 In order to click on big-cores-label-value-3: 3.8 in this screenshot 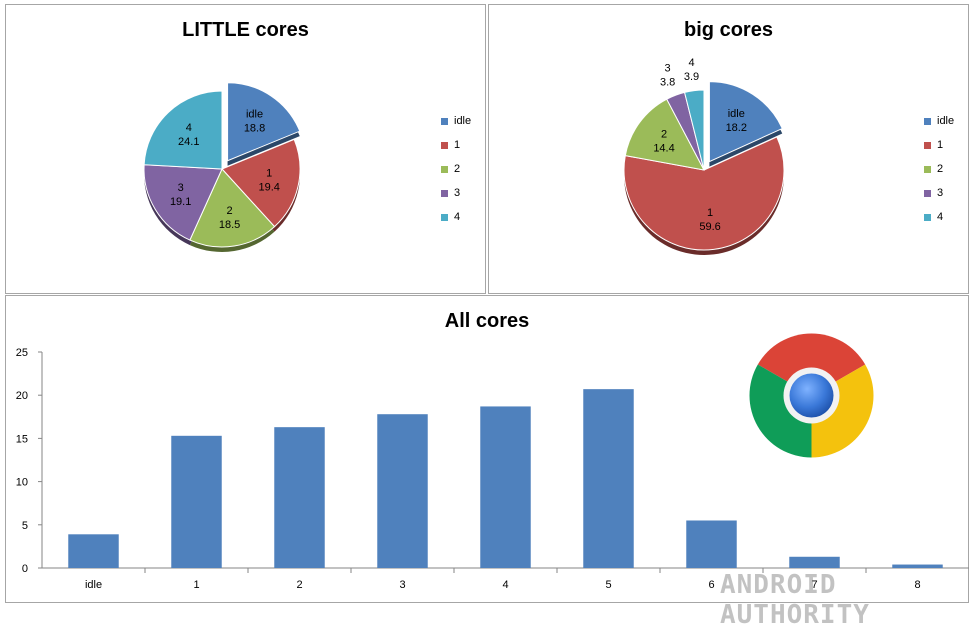, I will do `click(667, 83)`.